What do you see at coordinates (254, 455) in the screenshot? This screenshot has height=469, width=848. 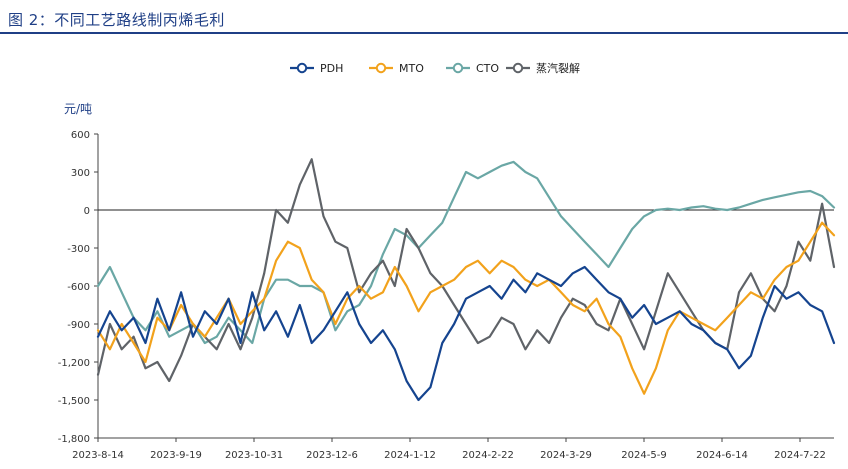 I see `x-tick-label: 2023-10-31` at bounding box center [254, 455].